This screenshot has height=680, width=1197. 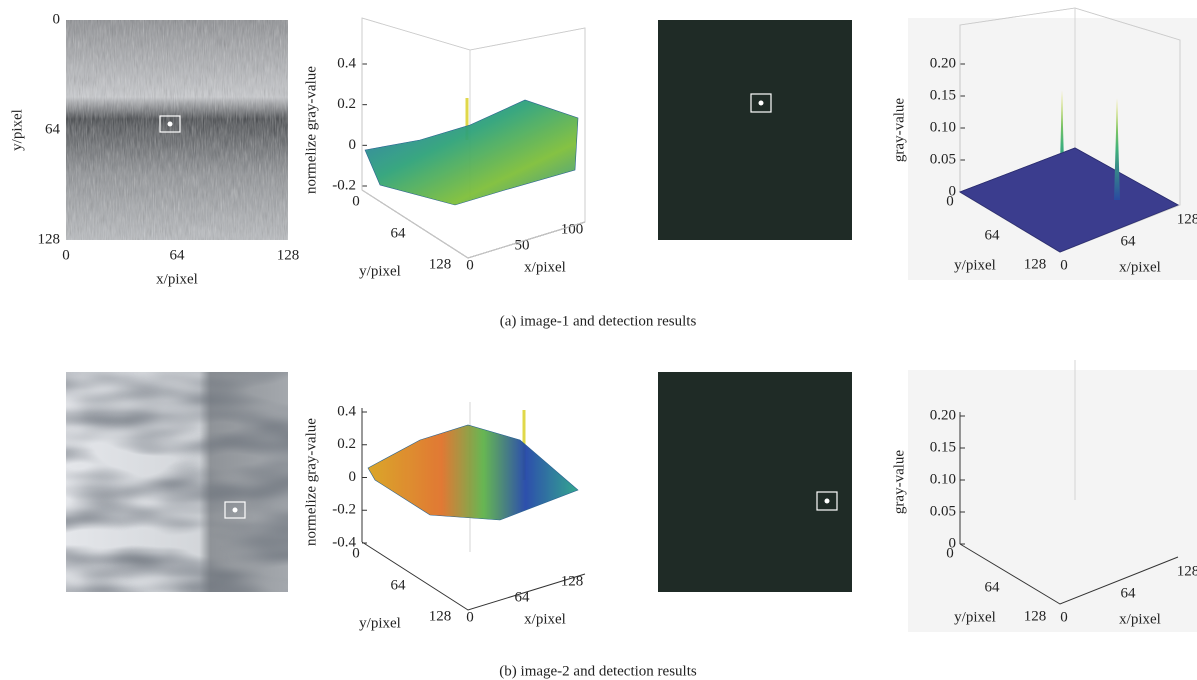 I want to click on z-tick-label: -0.4, so click(x=344, y=542).